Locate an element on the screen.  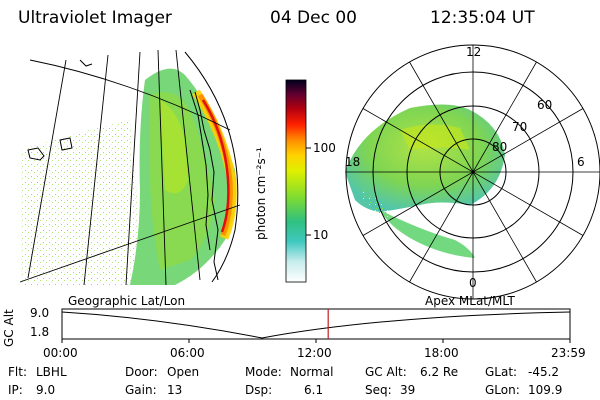
timeline-axis-label: GC Alt is located at coordinates (9, 328).